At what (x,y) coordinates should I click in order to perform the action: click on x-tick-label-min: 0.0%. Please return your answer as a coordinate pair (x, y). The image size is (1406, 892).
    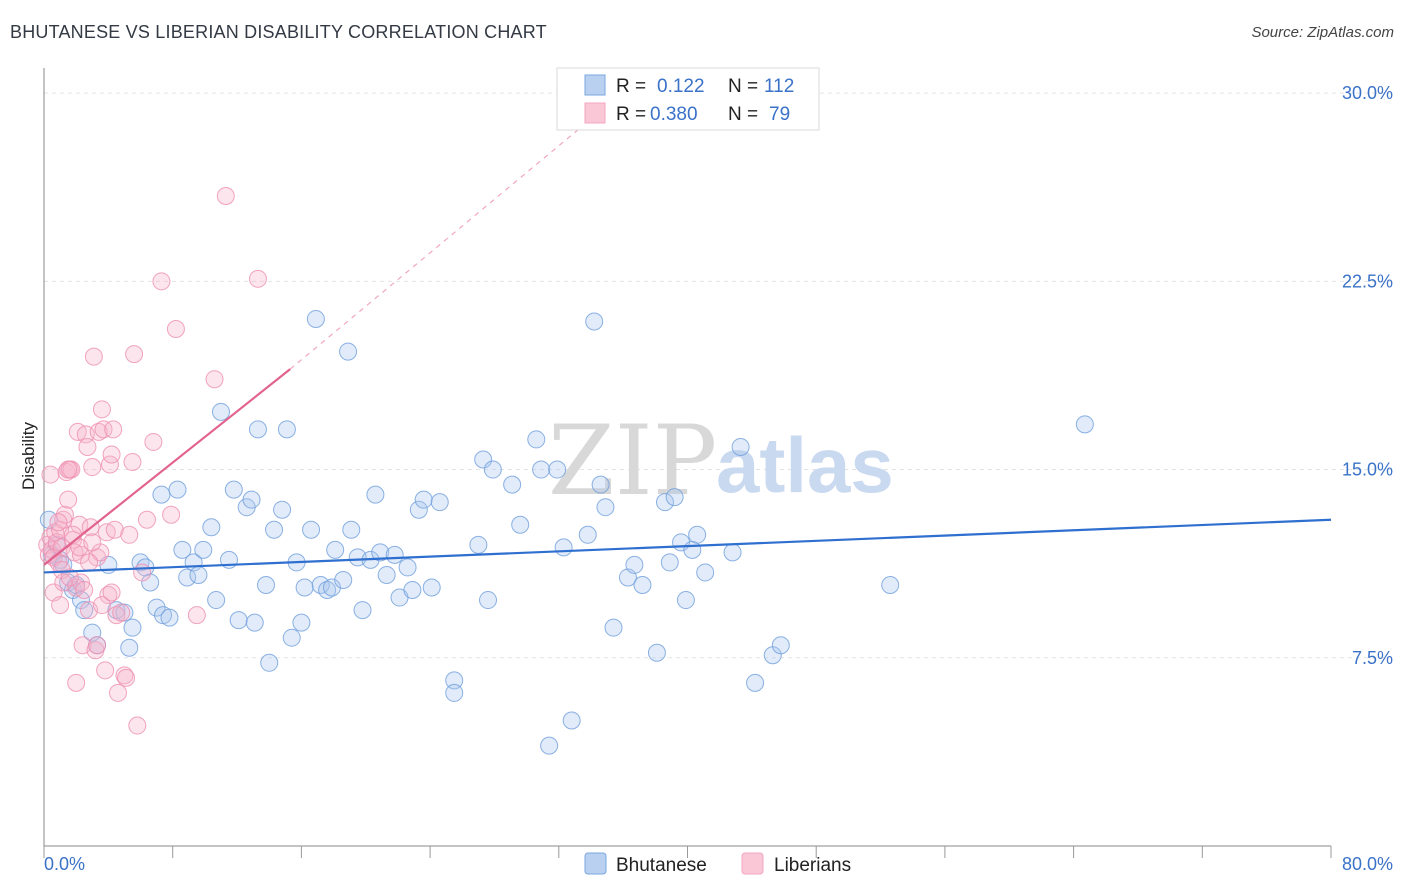
    Looking at the image, I should click on (64, 864).